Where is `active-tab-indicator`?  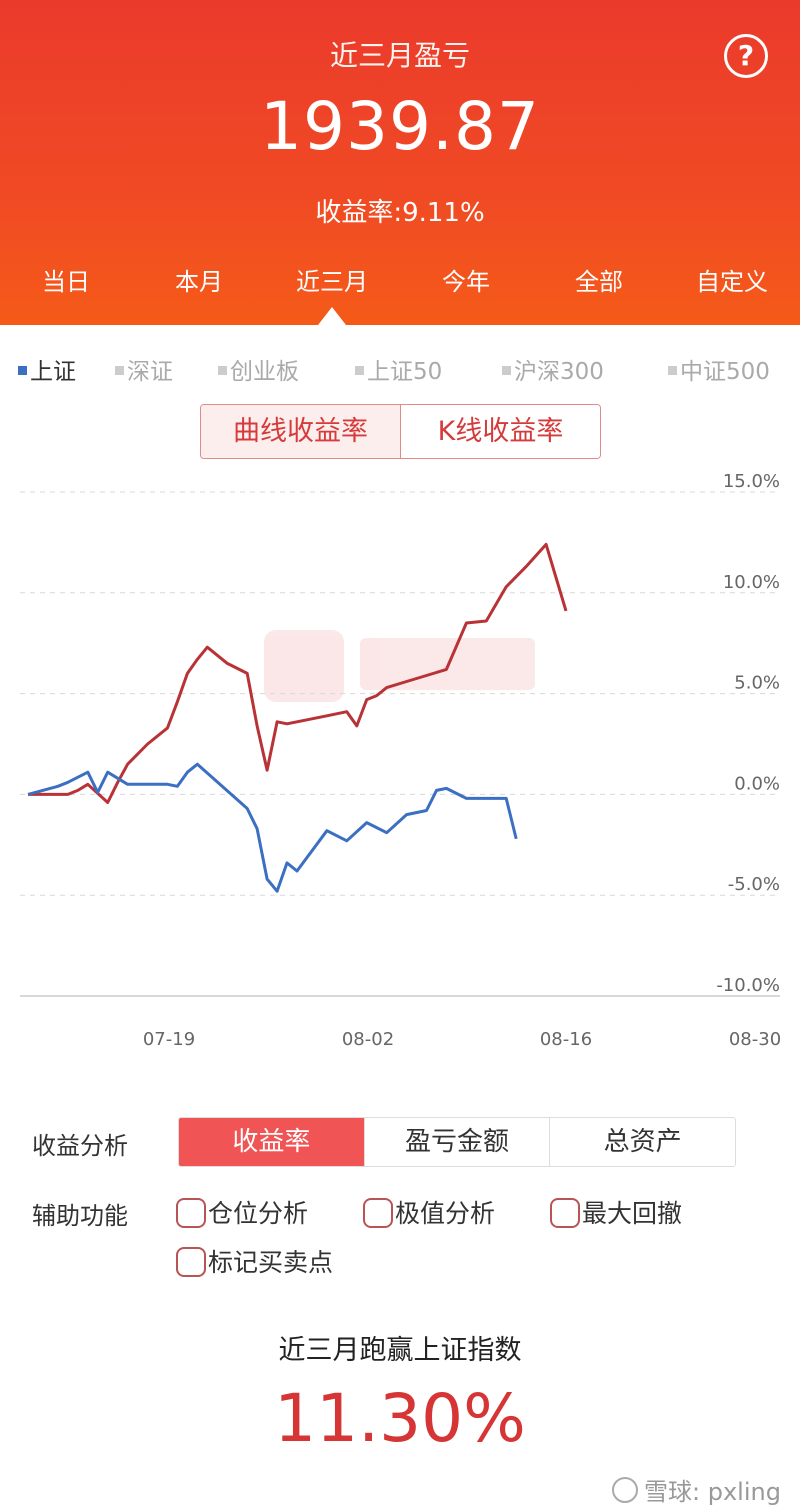 active-tab-indicator is located at coordinates (332, 316).